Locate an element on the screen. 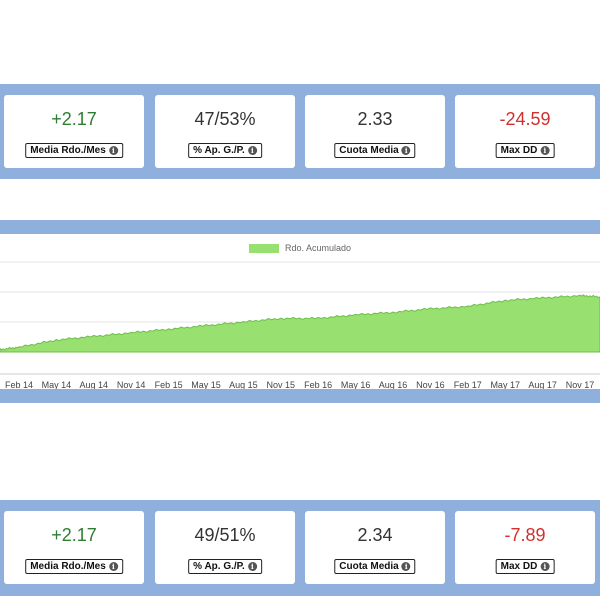  stat-value: 2.34 is located at coordinates (375, 535).